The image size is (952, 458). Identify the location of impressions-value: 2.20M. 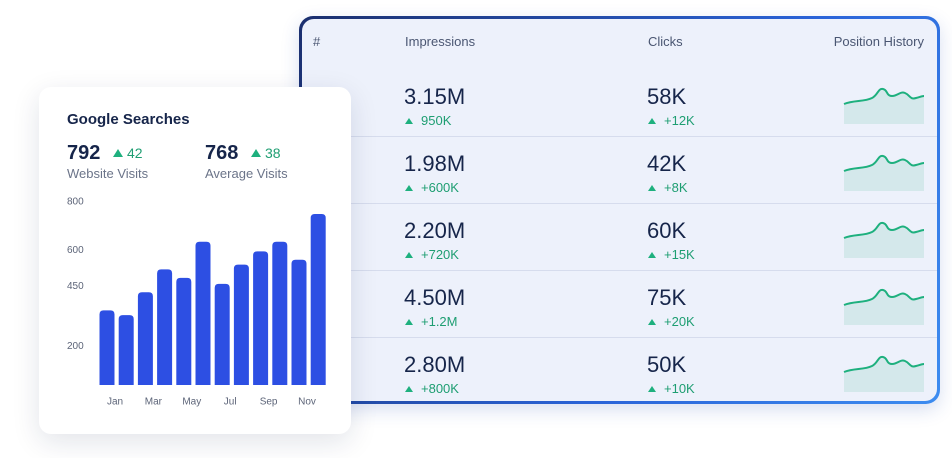
(435, 230).